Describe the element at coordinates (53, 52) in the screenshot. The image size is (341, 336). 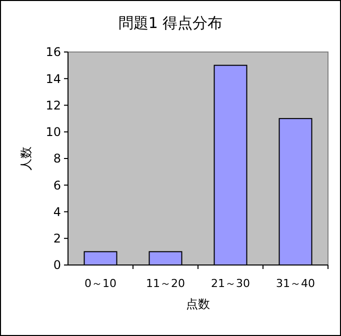
I see `y-tick-label: 16` at that location.